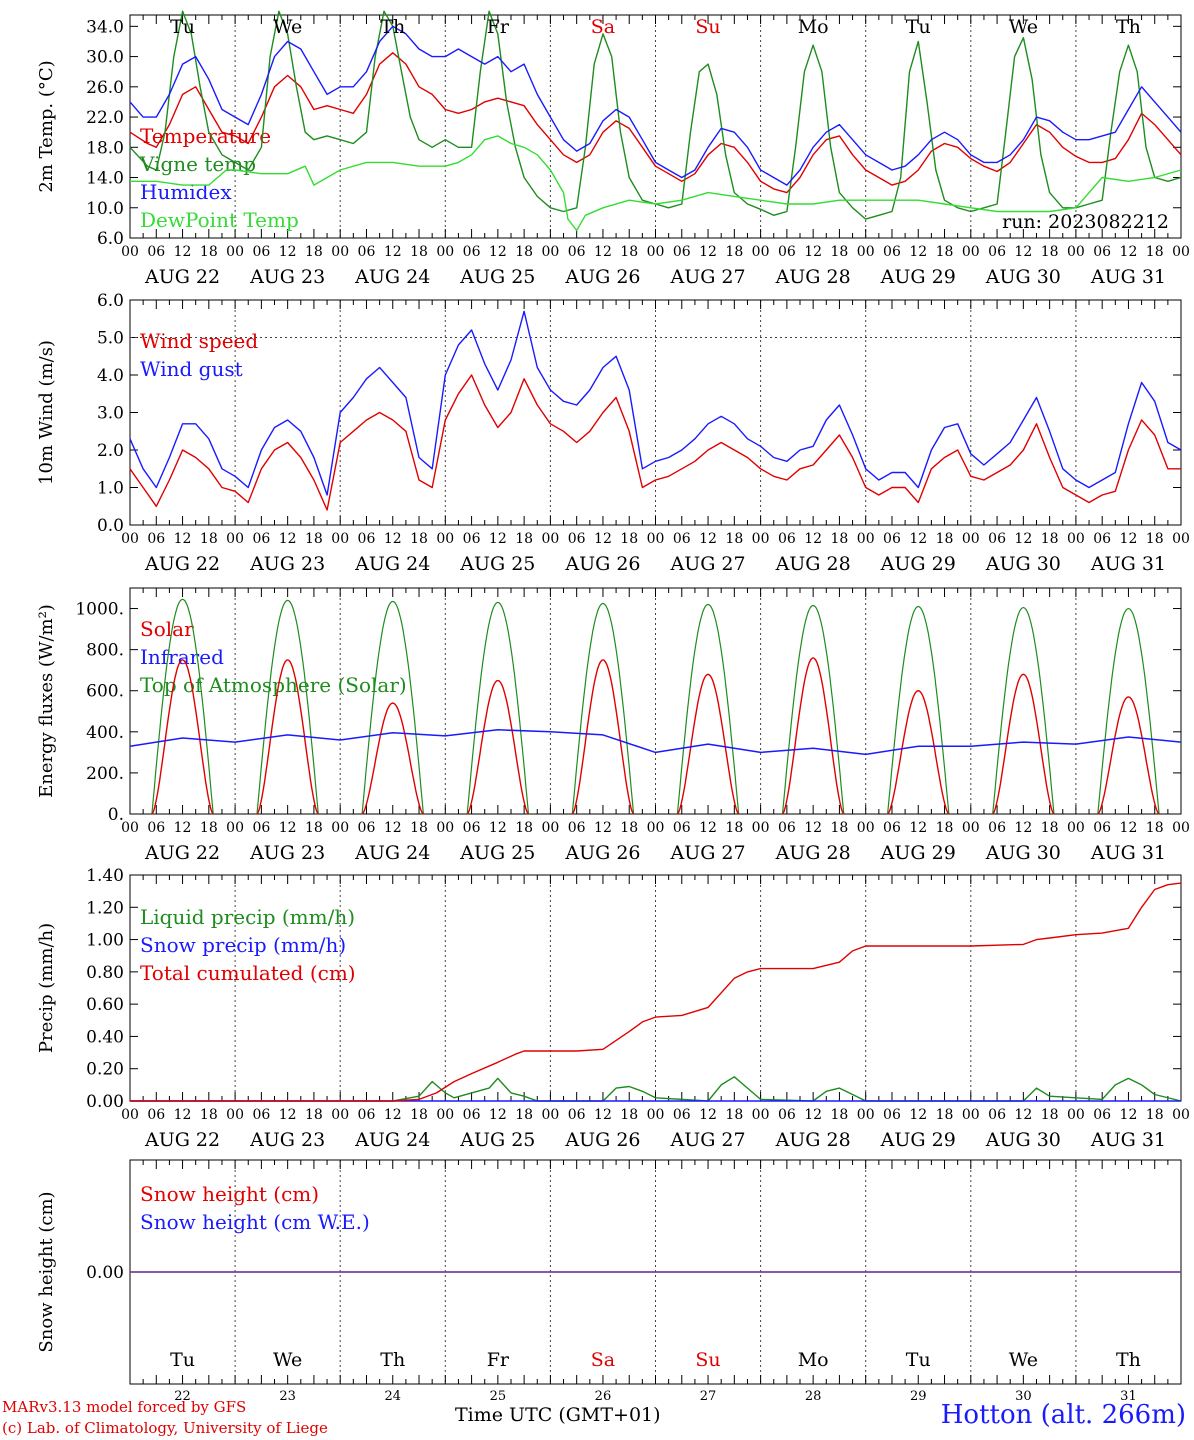 The image size is (1194, 1440). What do you see at coordinates (707, 27) in the screenshot?
I see `weekday-label: Su` at bounding box center [707, 27].